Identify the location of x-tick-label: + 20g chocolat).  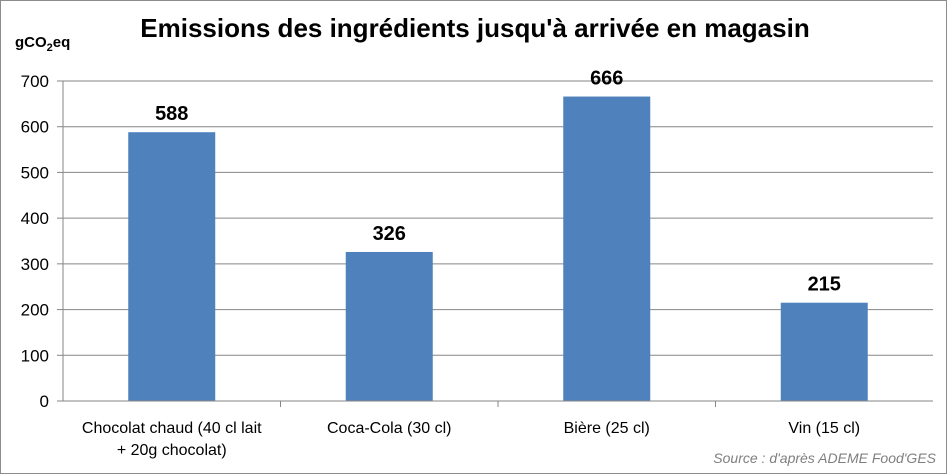
(172, 450).